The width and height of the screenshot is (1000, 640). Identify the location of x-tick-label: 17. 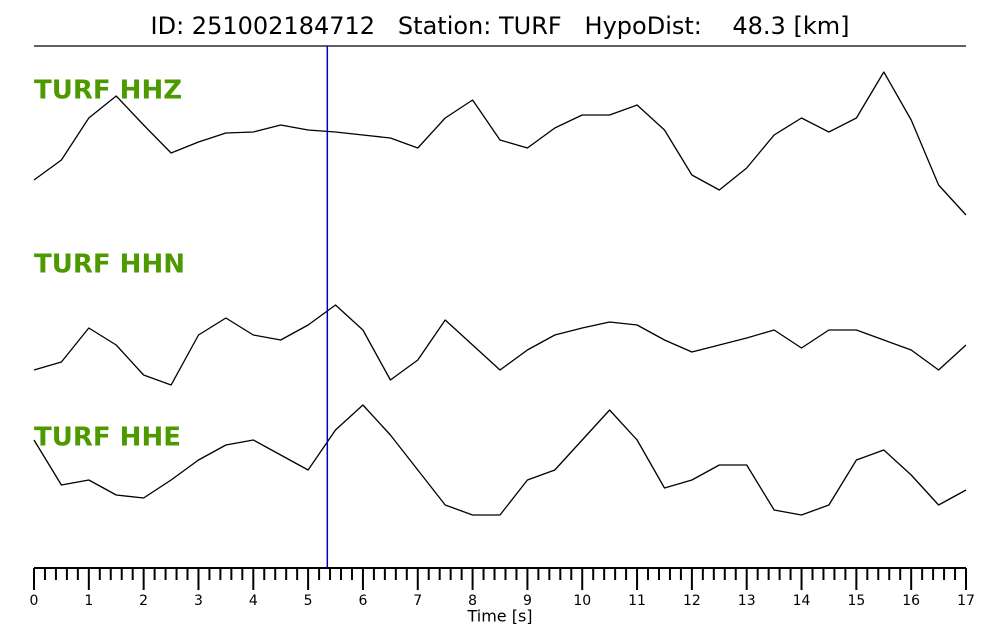
(966, 601).